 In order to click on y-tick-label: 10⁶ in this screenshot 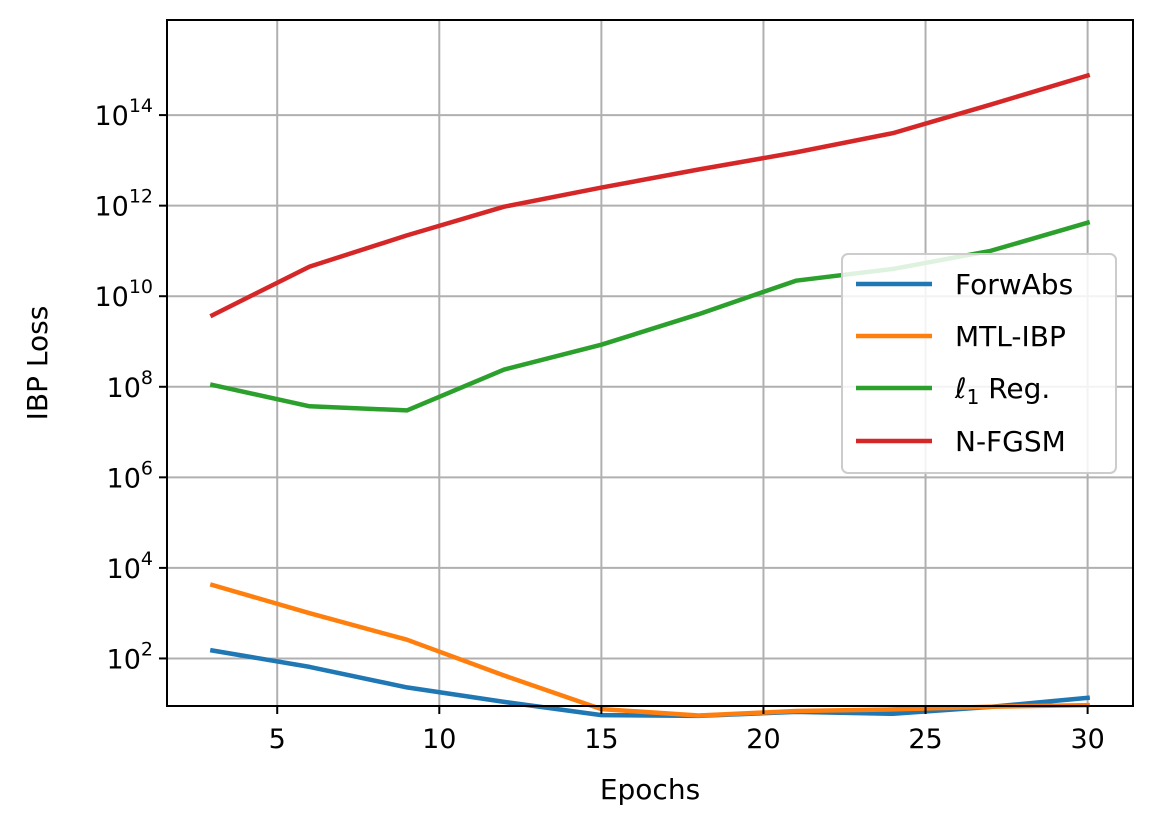, I will do `click(130, 475)`.